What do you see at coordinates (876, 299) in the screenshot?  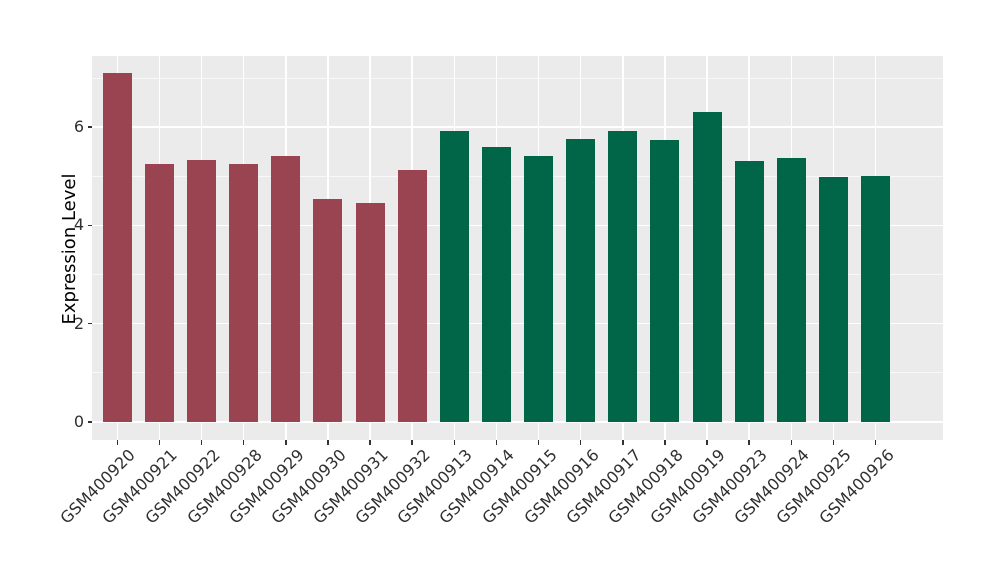 I see `bar-GSM400926` at bounding box center [876, 299].